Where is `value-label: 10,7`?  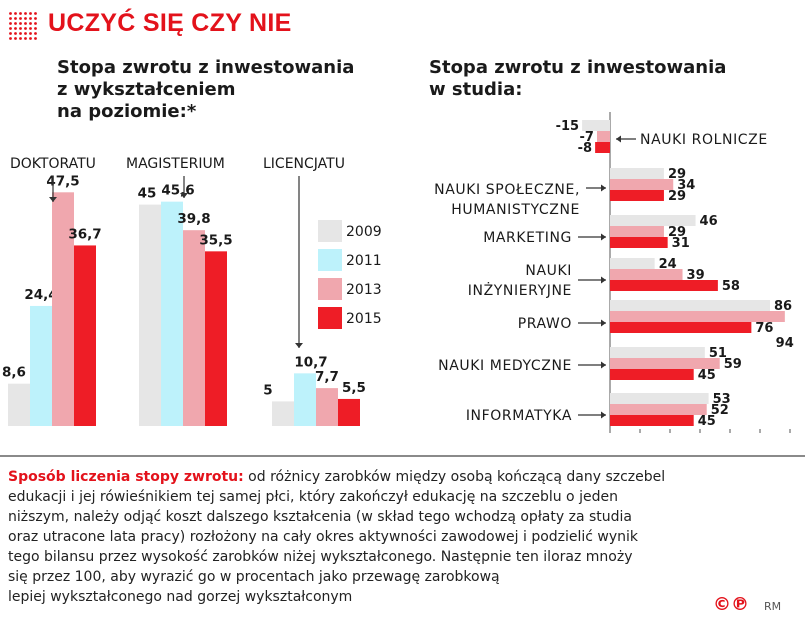
value-label: 10,7 is located at coordinates (310, 362).